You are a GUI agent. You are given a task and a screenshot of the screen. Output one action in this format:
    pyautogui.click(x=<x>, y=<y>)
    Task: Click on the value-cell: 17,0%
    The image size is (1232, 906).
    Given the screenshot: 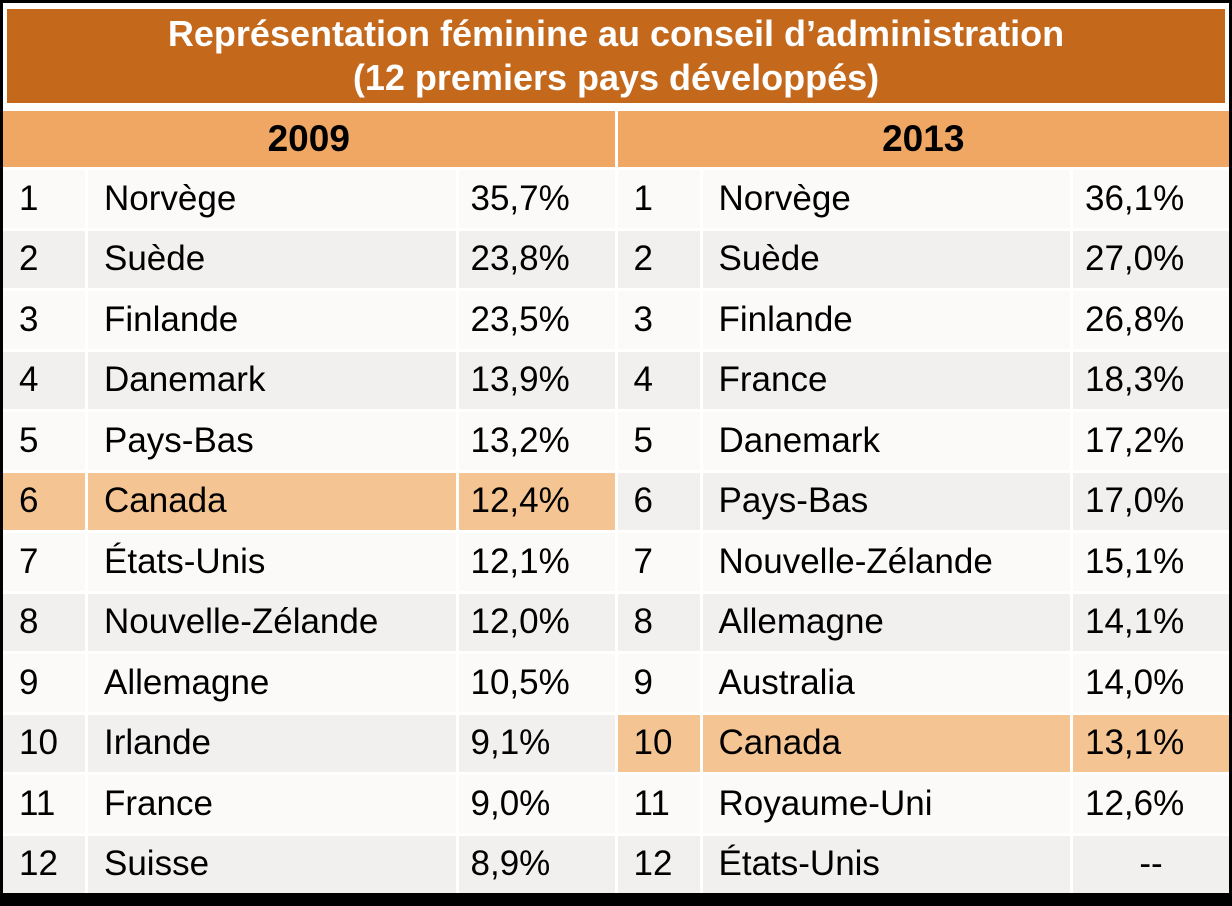 What is the action you would take?
    pyautogui.click(x=1151, y=501)
    